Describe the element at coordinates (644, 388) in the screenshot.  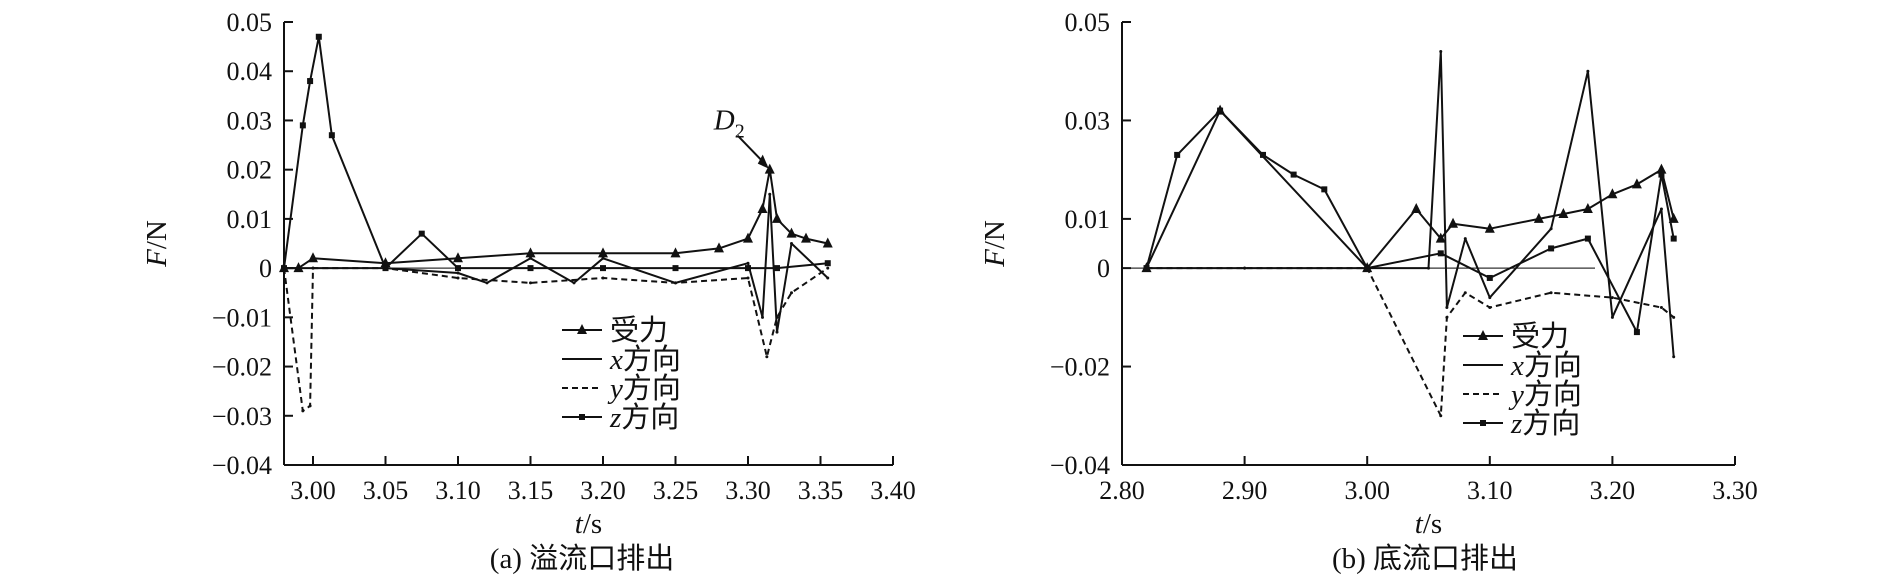
I see `panel-a-legend-label: y方向` at that location.